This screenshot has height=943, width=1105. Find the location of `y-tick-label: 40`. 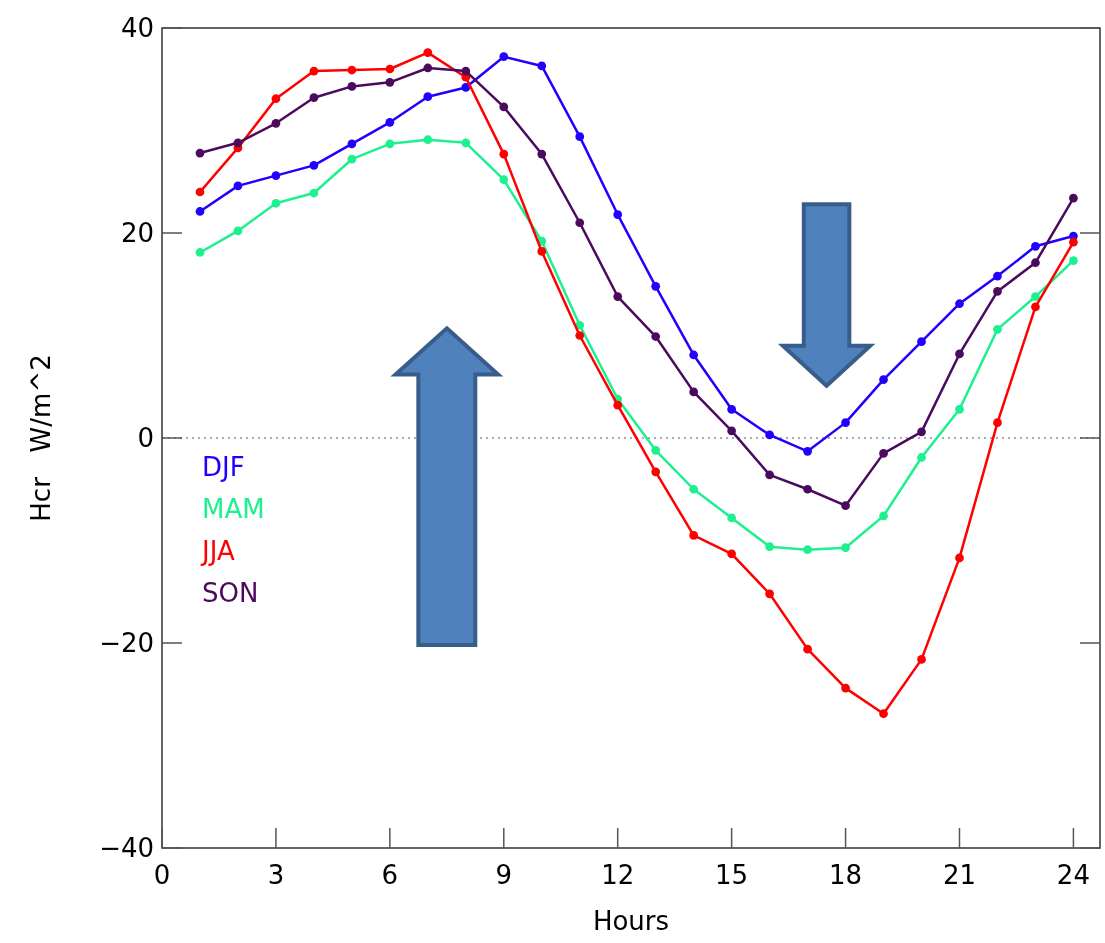

y-tick-label: 40 is located at coordinates (137, 28).